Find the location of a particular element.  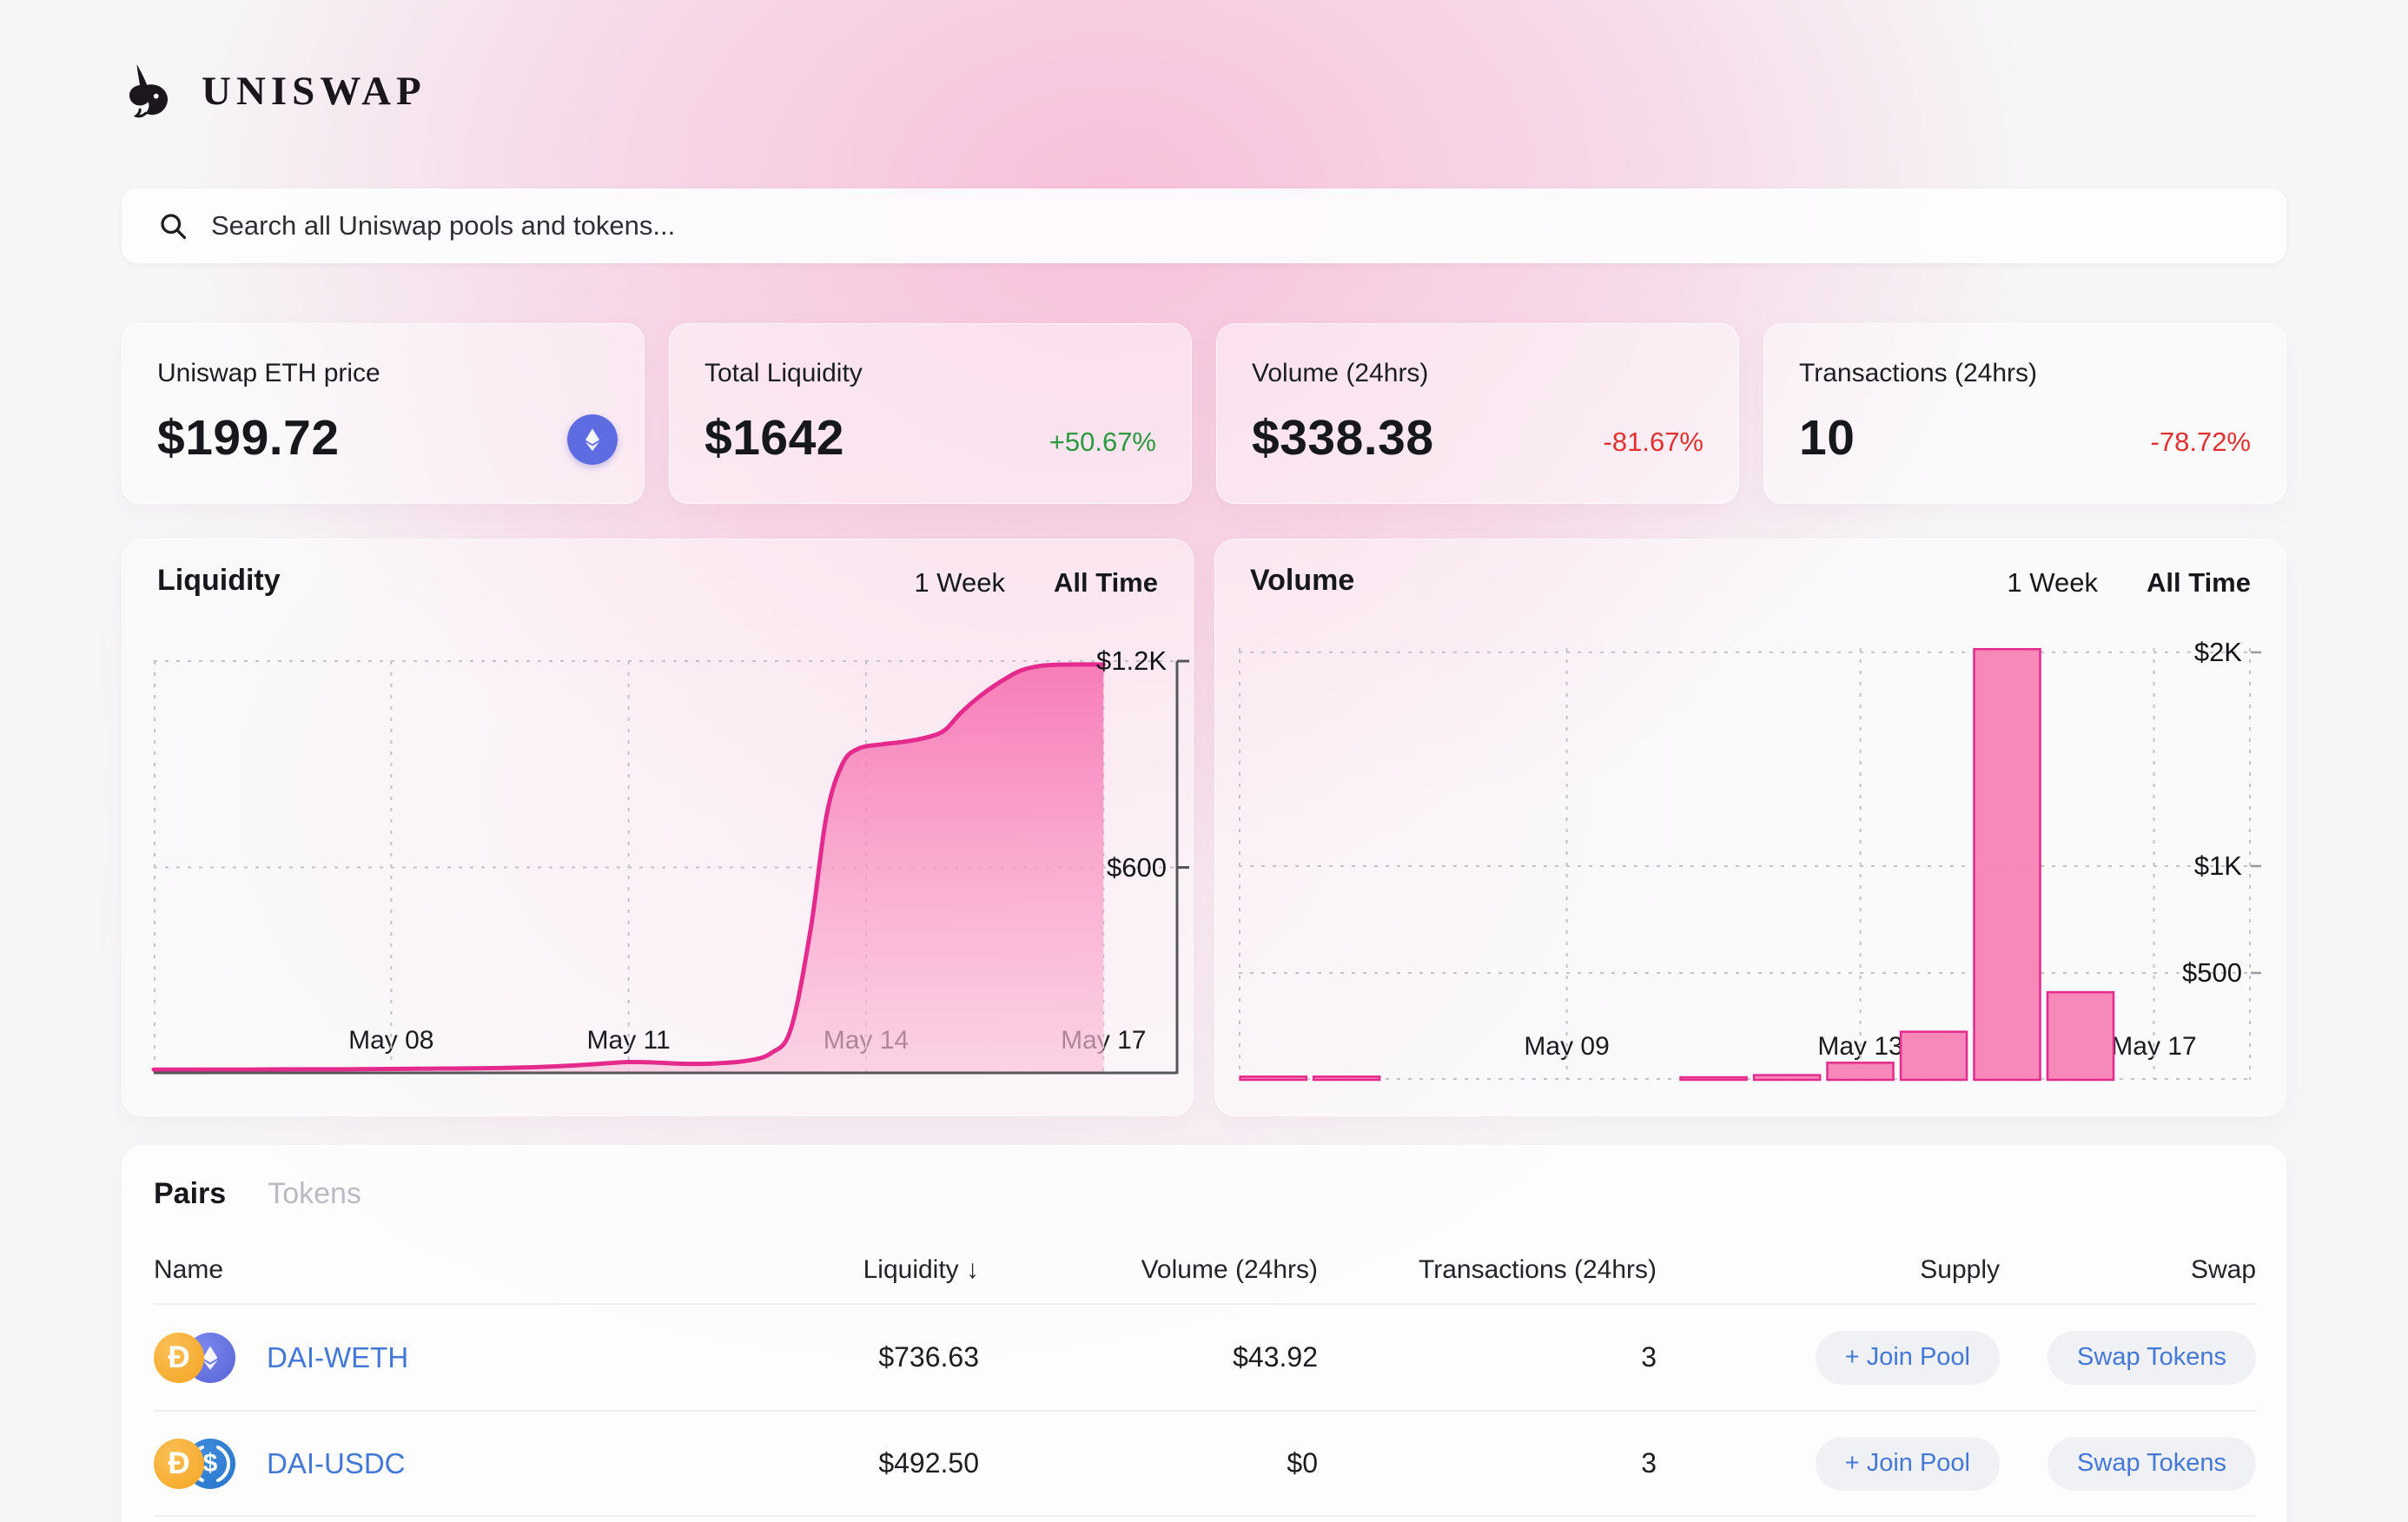

volume-bar-chart: May 09 May 13 May 17 $2K $1K $500 is located at coordinates (1750, 859).